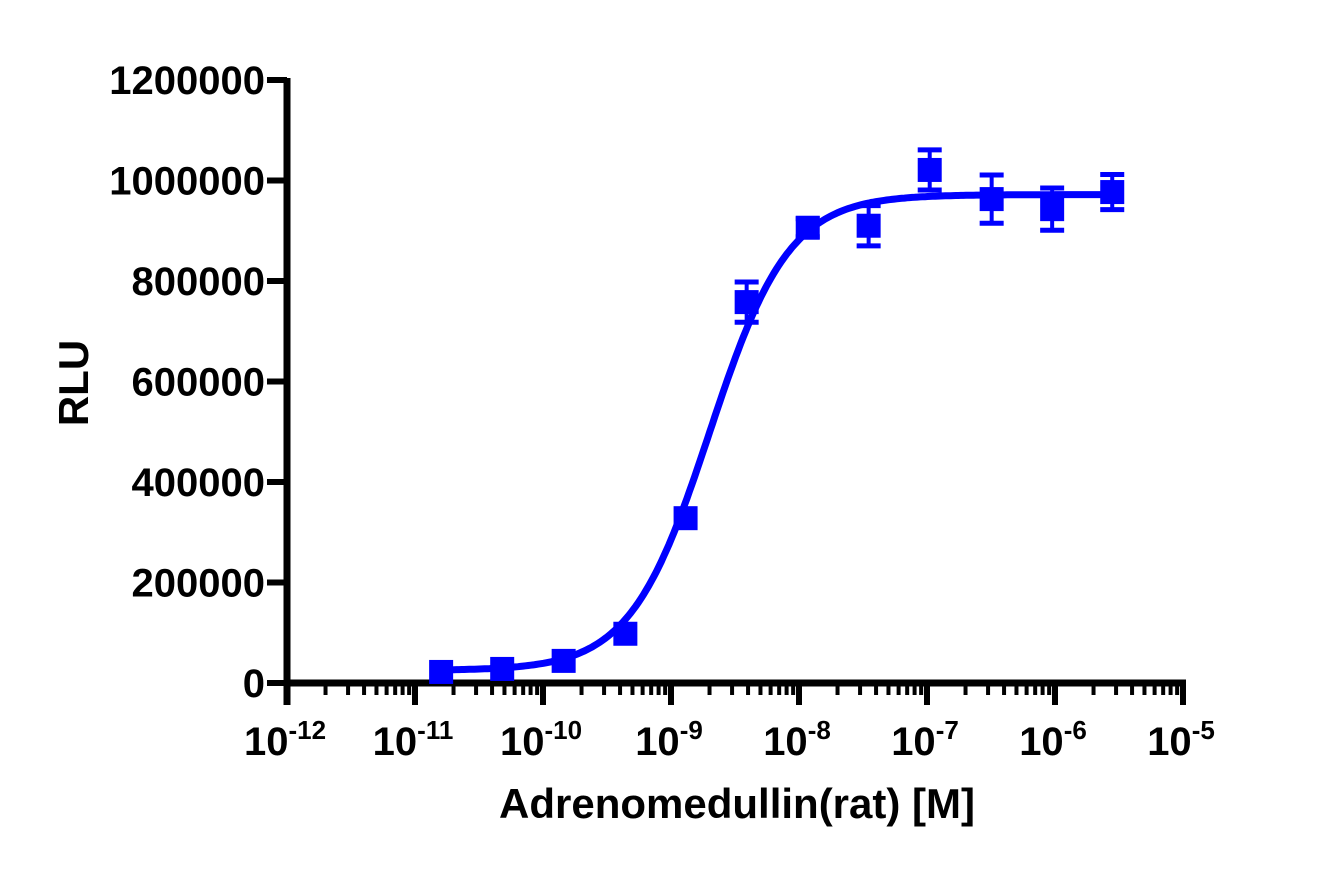 The height and width of the screenshot is (871, 1321). What do you see at coordinates (187, 81) in the screenshot?
I see `y-tick-label: 1200000` at bounding box center [187, 81].